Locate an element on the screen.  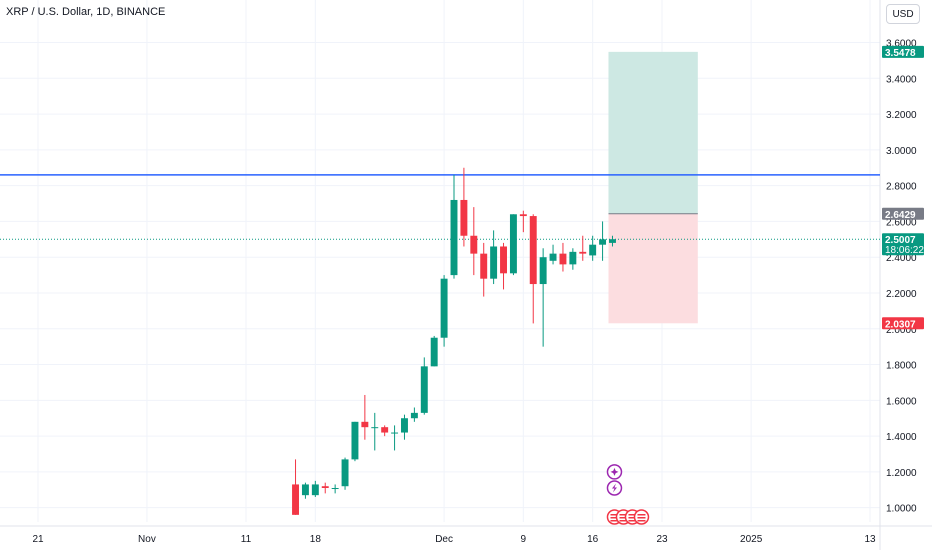
x-tick-label: Nov is located at coordinates (147, 539).